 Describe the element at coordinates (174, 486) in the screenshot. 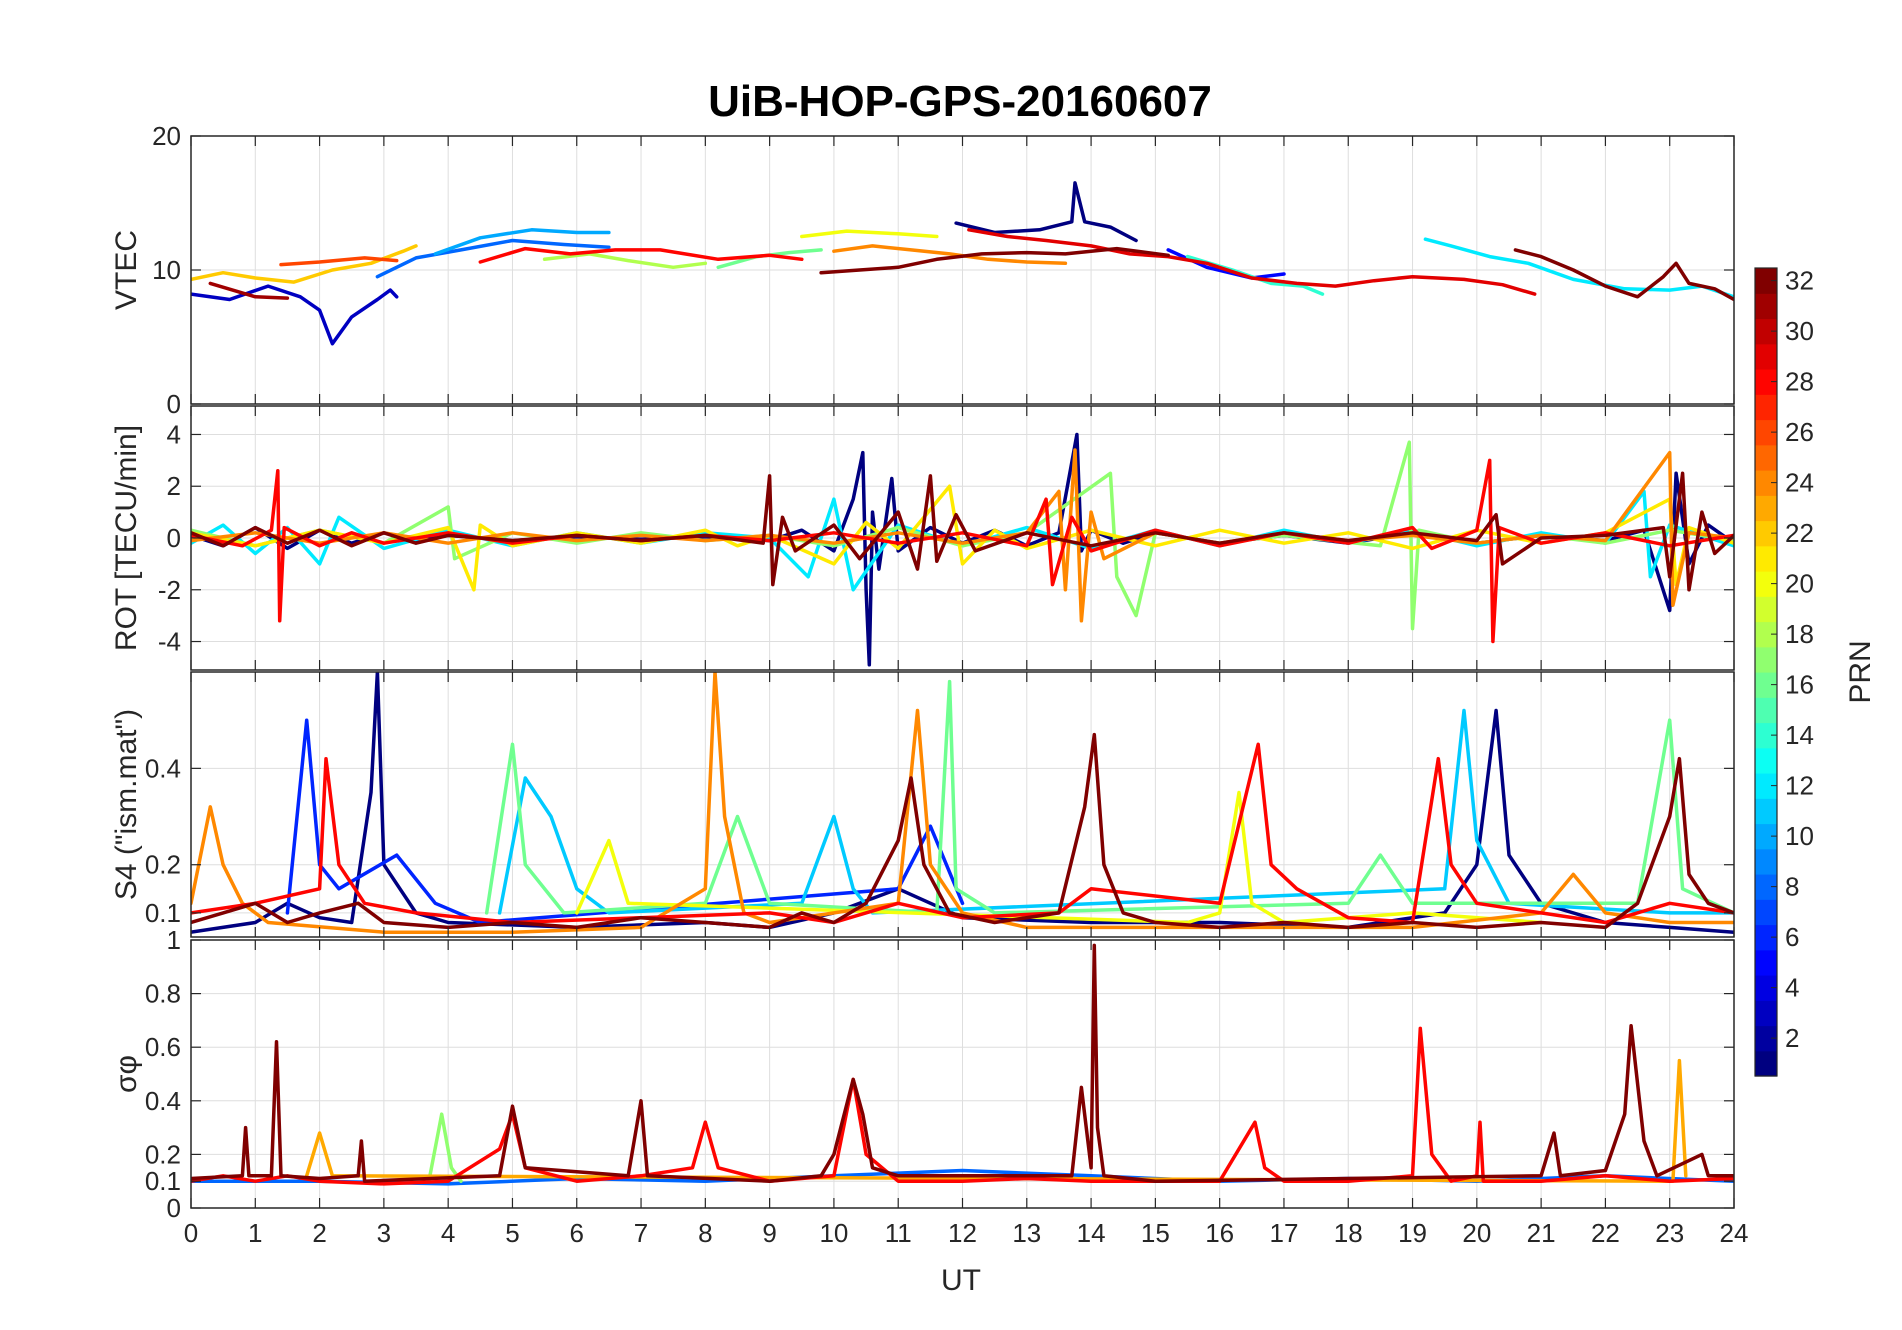

I see `y-tick-label: 2` at that location.